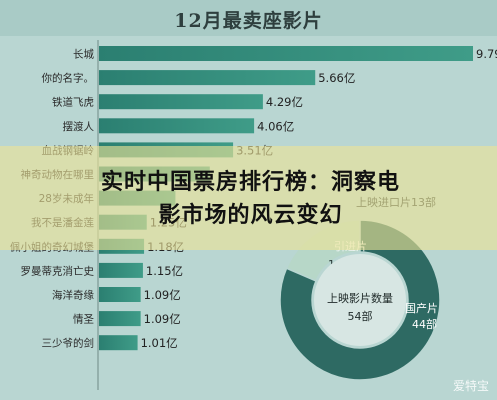  I want to click on donut-slice, so click(360, 300).